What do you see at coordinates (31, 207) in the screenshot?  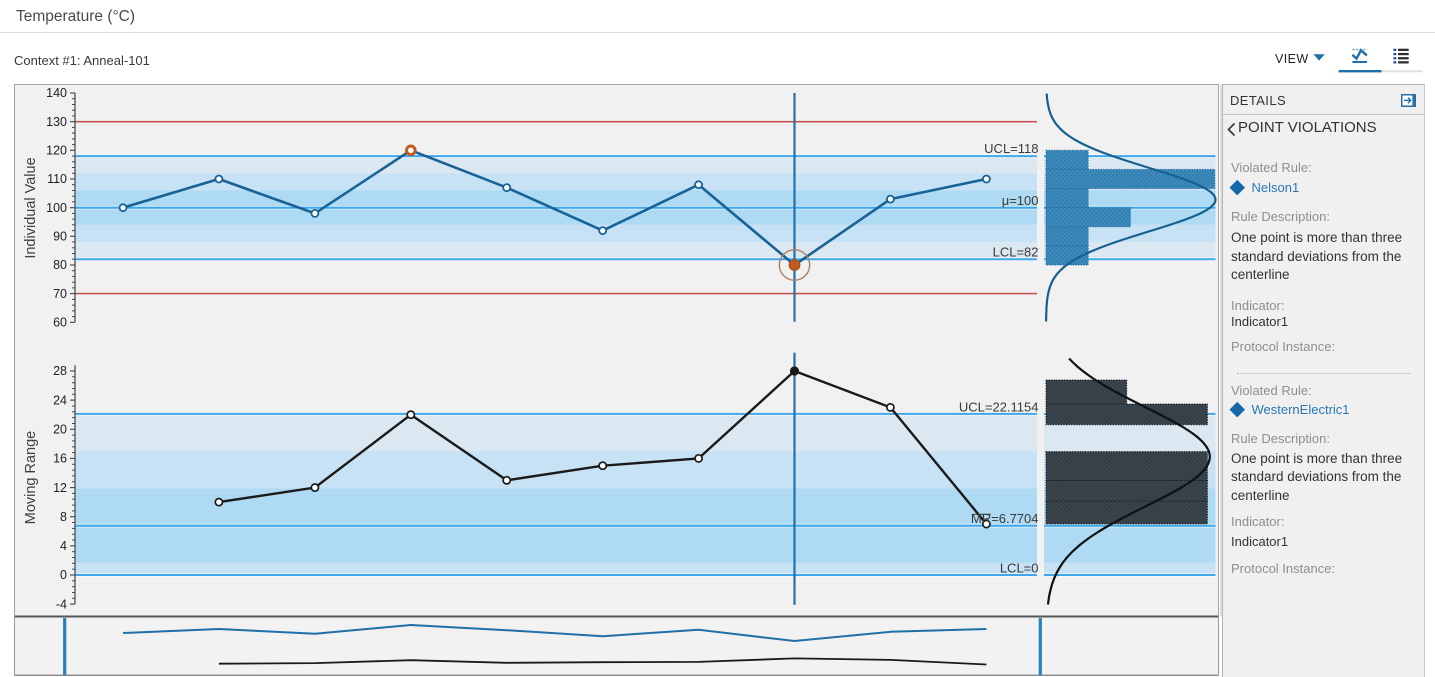 I see `svg-text: Individual Value` at bounding box center [31, 207].